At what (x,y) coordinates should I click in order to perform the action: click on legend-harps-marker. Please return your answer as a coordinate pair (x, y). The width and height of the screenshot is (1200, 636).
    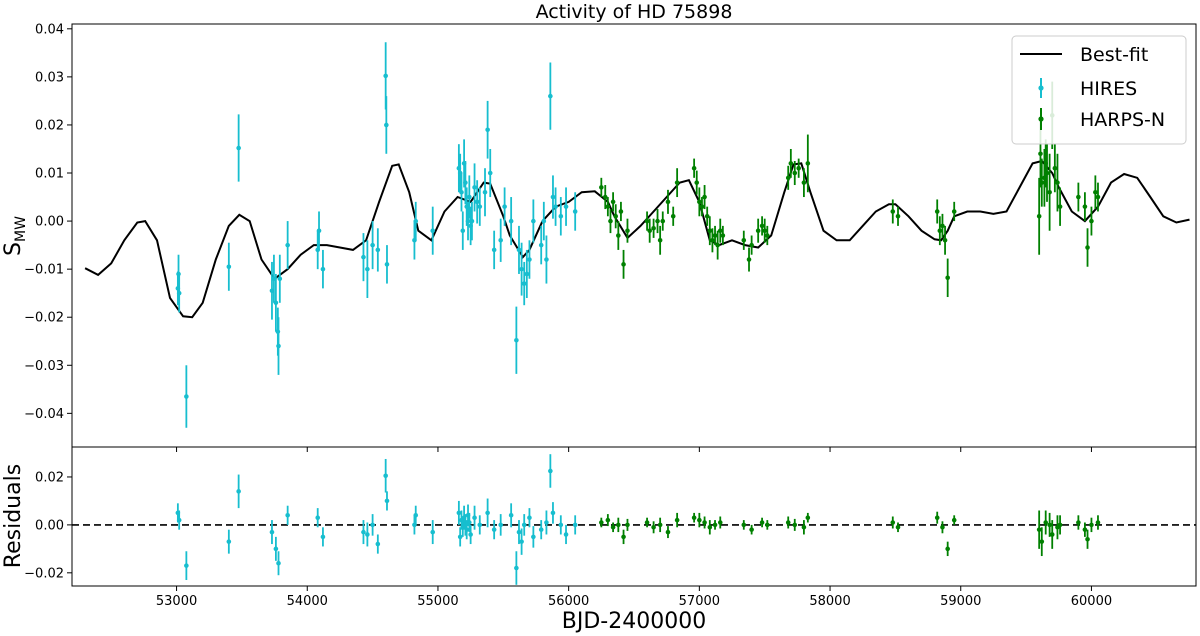
    Looking at the image, I should click on (1041, 119).